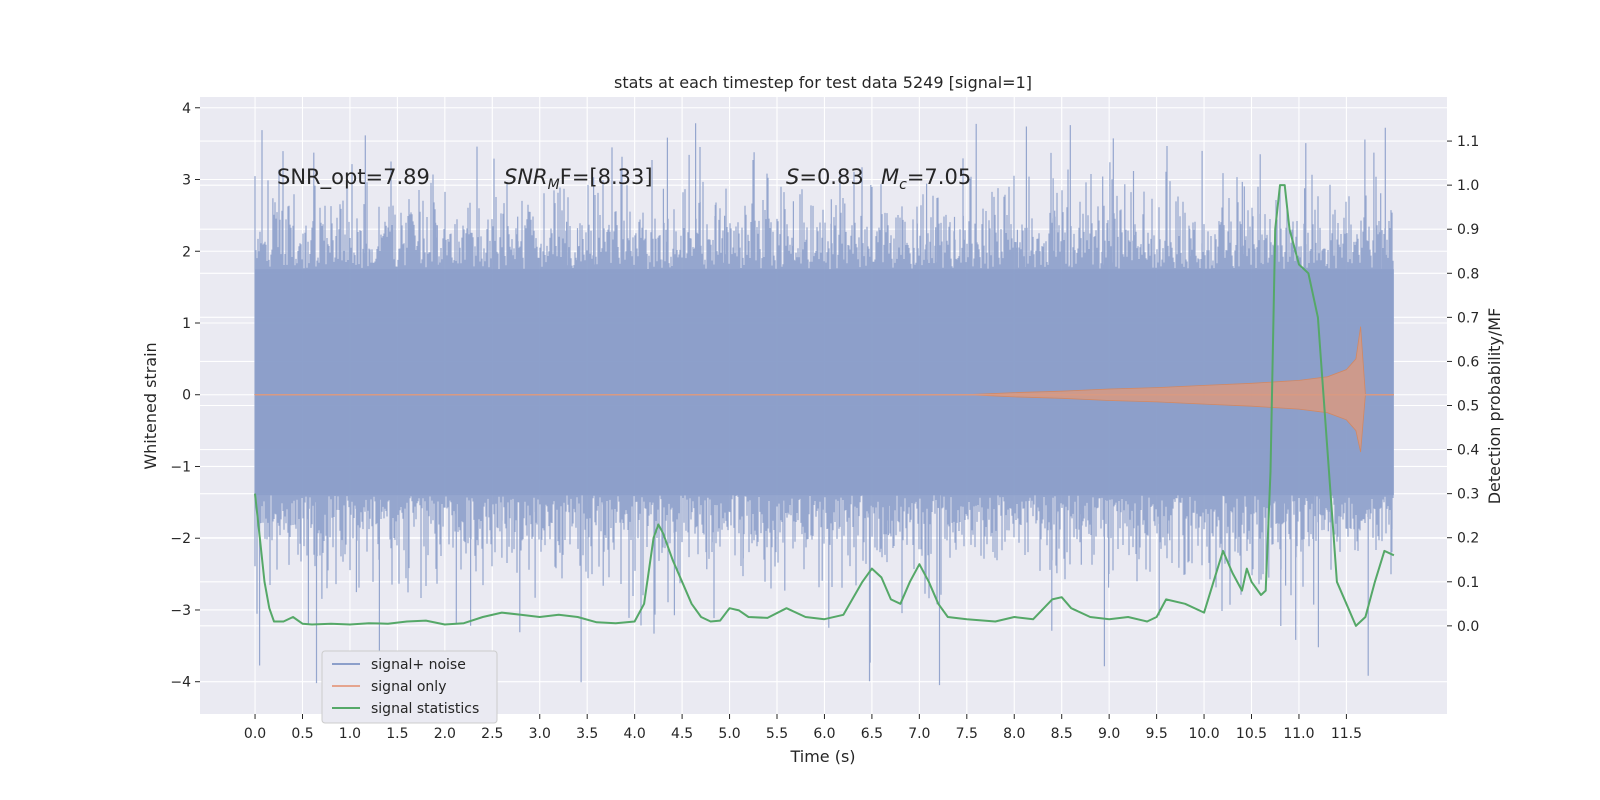 Image resolution: width=1600 pixels, height=800 pixels. I want to click on annotation-snr-opt: SNR_opt=7.89, so click(353, 177).